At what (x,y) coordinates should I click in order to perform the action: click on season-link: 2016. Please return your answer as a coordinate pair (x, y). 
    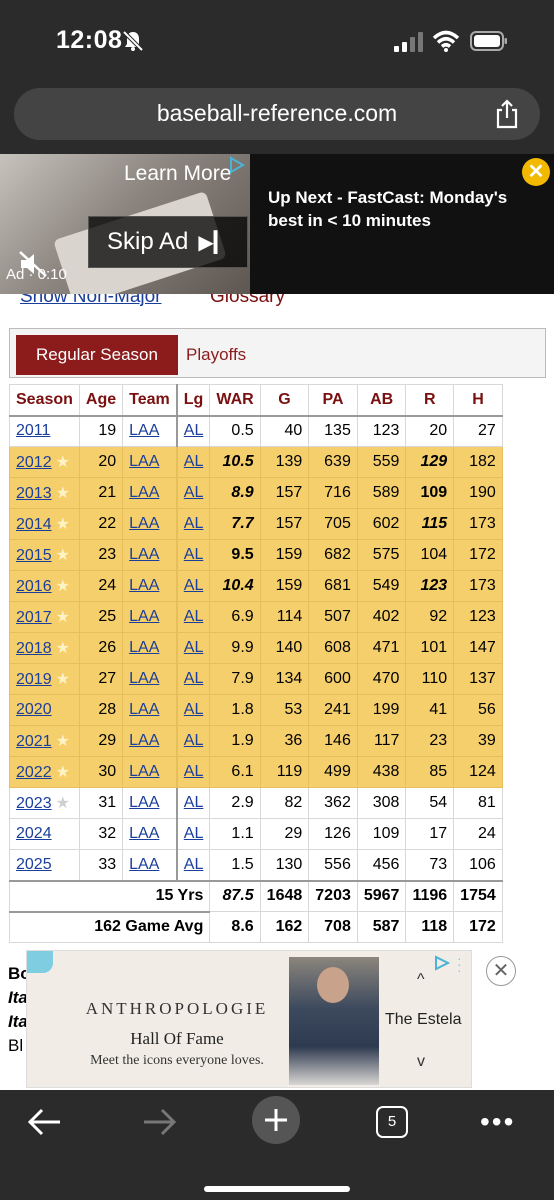
    Looking at the image, I should click on (34, 586).